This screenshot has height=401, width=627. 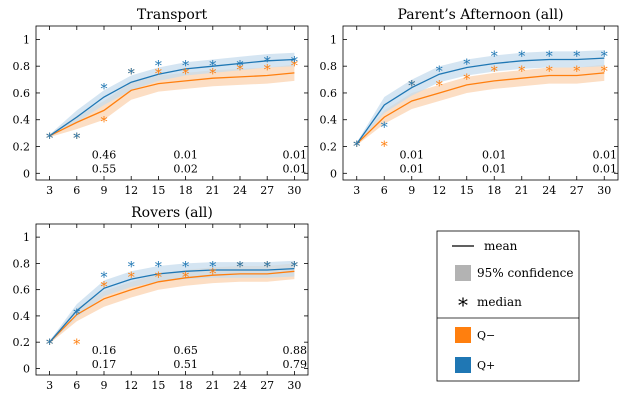 I want to click on annotation-top: 0.65, so click(x=185, y=350).